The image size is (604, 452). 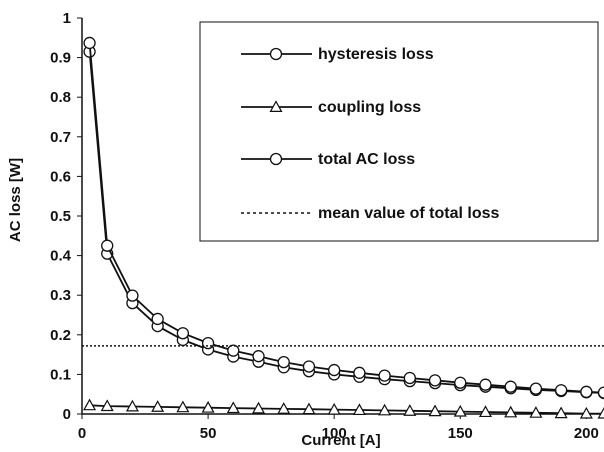 I want to click on y-axis-ticks: 0 0.1 0.2 0.3 0.4 0.5 0.6 0.7 0.8 0.9 1, so click(x=66, y=216).